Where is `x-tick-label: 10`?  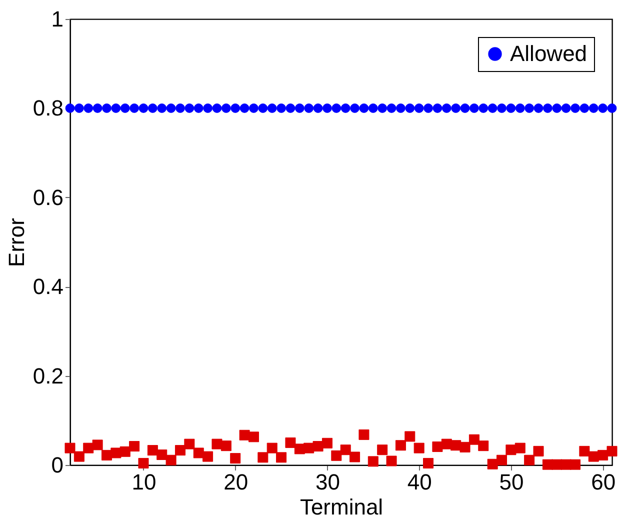
x-tick-label: 10 is located at coordinates (144, 482).